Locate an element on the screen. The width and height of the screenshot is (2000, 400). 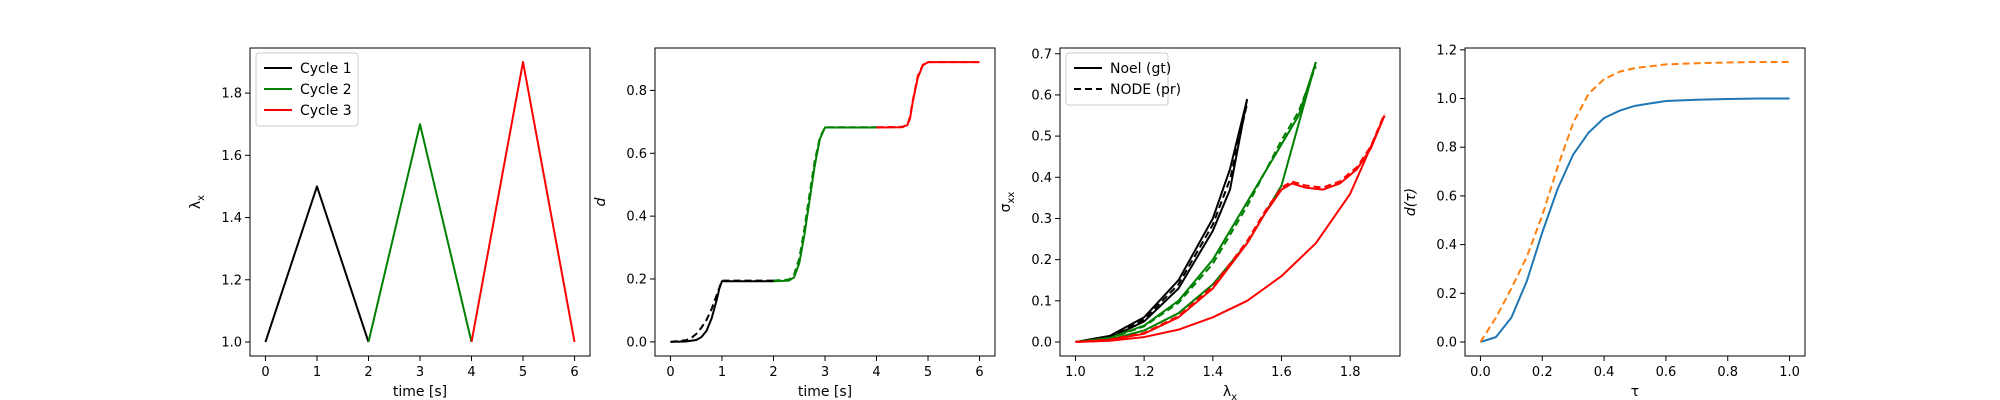
y-tick-label: 0.5 is located at coordinates (1041, 137).